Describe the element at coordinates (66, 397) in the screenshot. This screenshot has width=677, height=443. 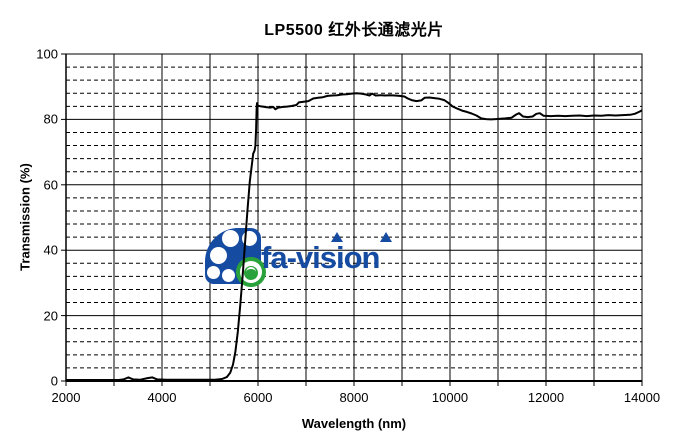
I see `x-tick-label: 2000` at that location.